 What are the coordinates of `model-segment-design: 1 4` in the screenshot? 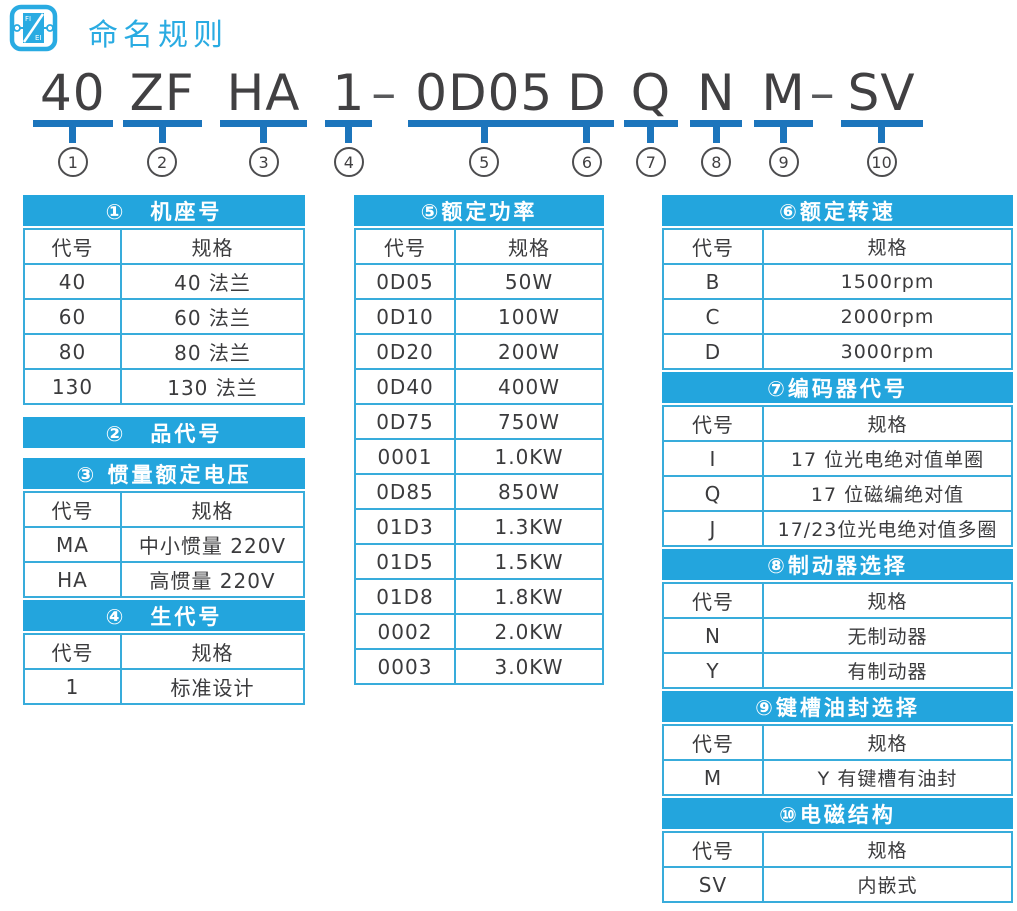 It's located at (349, 122).